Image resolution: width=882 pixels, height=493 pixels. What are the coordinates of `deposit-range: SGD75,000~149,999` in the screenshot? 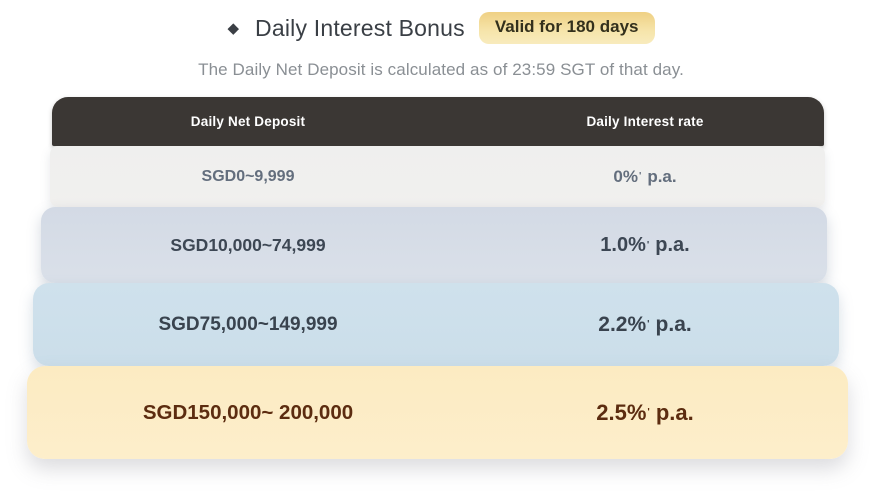 It's located at (248, 324).